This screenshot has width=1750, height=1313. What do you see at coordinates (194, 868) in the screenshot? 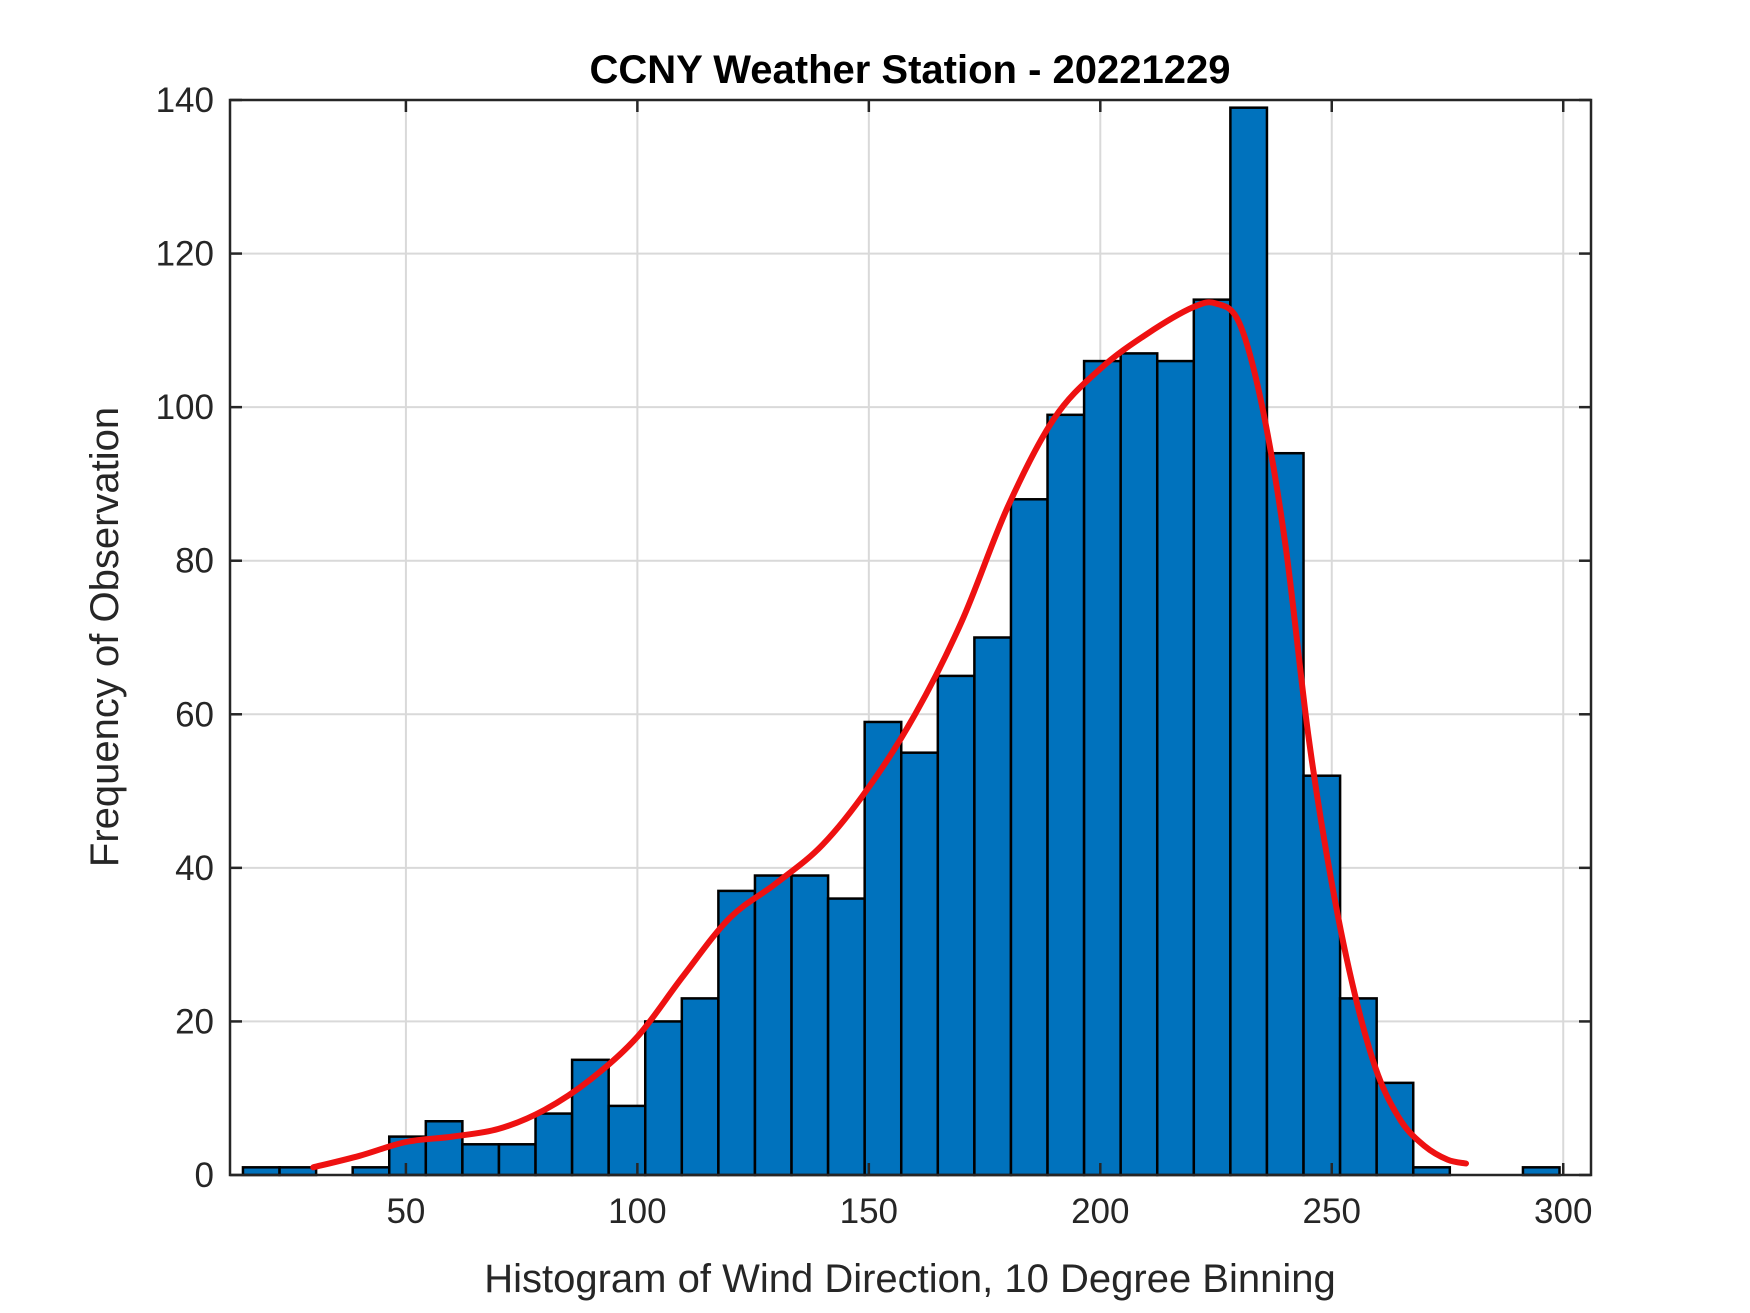
I see `y-tick-label: 40` at bounding box center [194, 868].